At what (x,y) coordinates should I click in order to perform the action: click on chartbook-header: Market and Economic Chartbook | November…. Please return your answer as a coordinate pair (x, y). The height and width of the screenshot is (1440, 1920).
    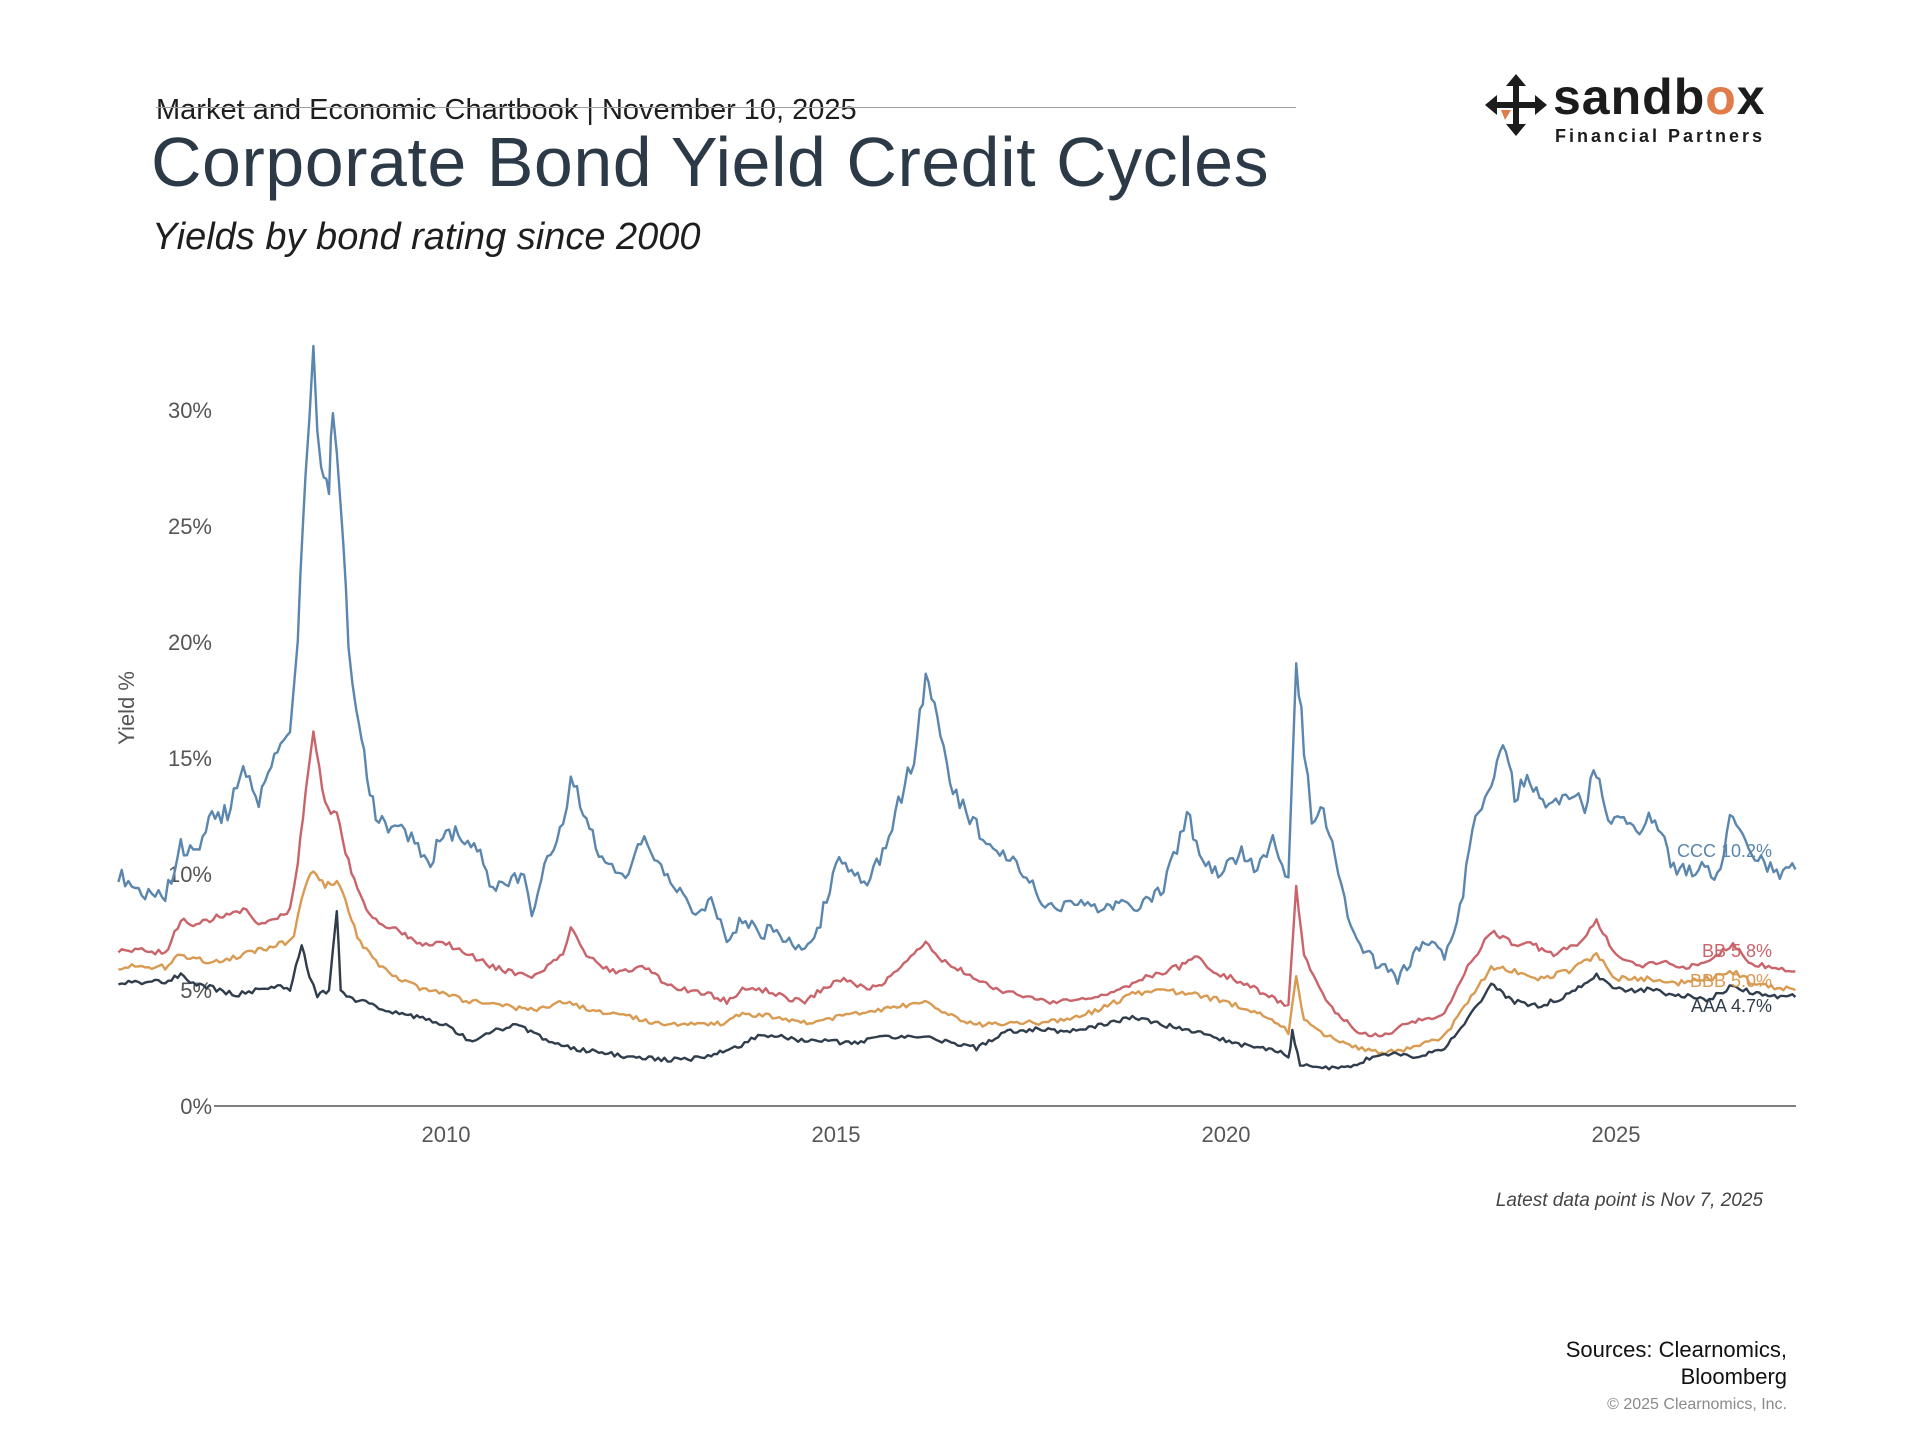
    Looking at the image, I should click on (506, 110).